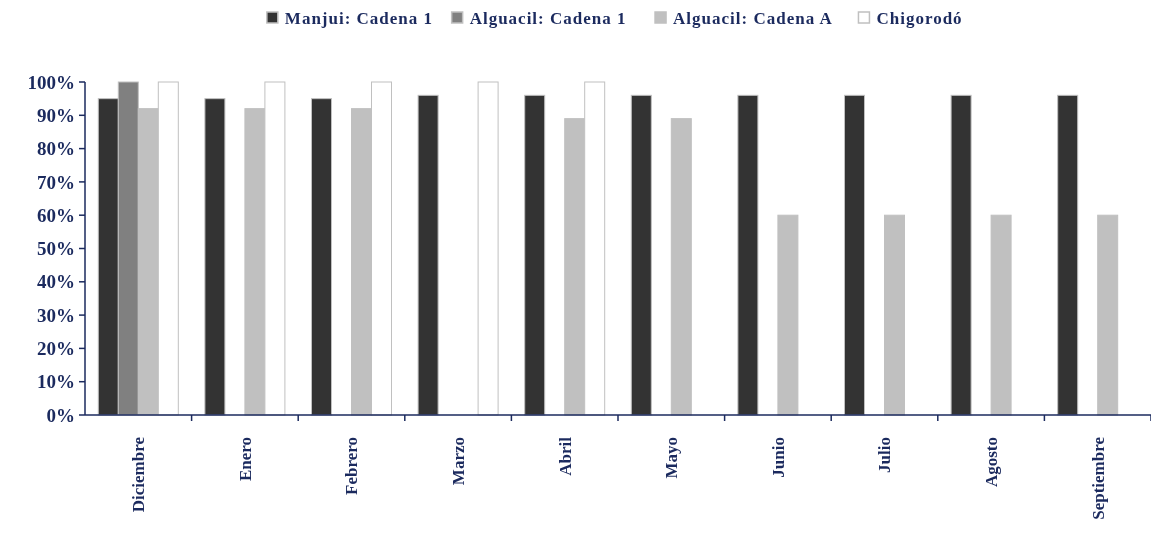  Describe the element at coordinates (245, 459) in the screenshot. I see `x-tick-label: Enero` at that location.